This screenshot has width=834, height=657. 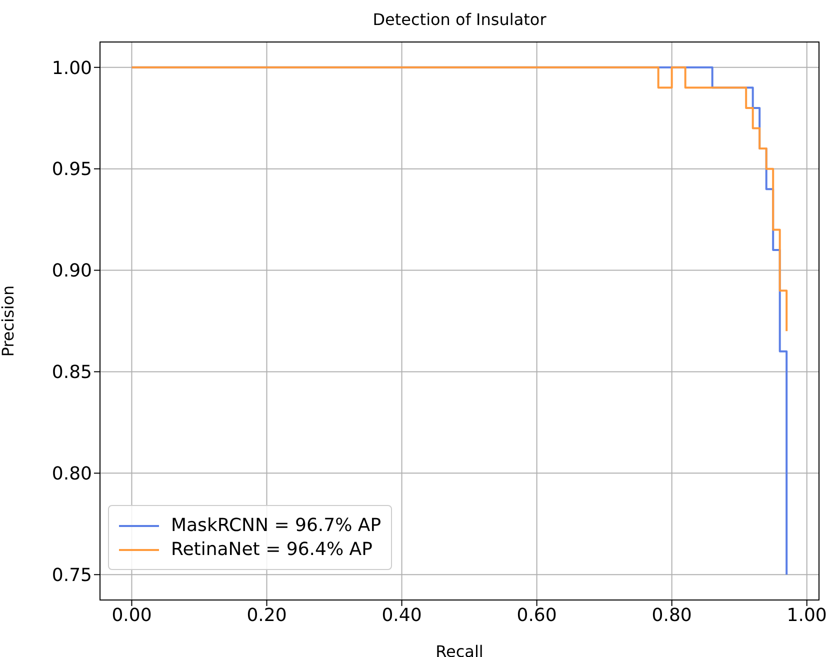 I want to click on y-tick-label: 0.80, so click(x=72, y=474).